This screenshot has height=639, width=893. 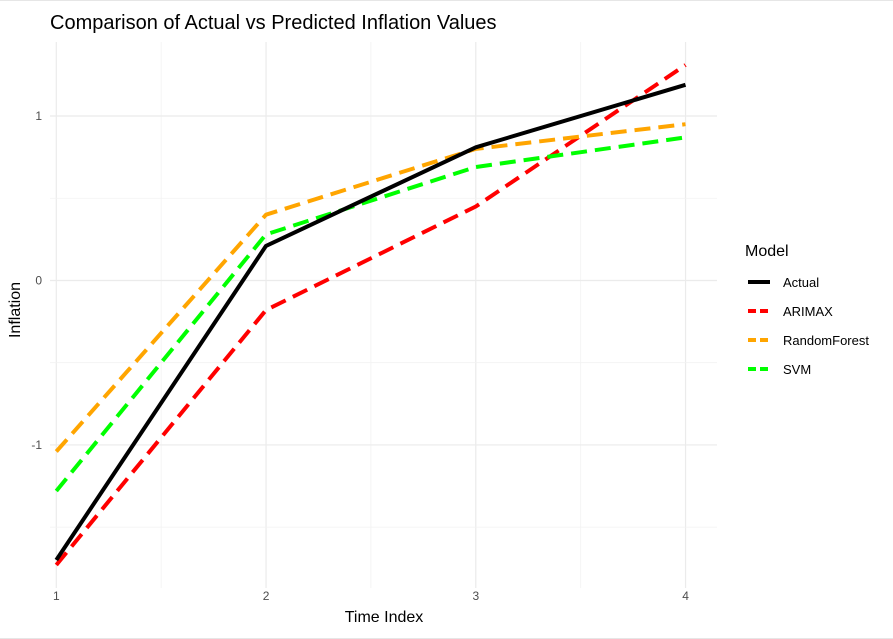 What do you see at coordinates (826, 340) in the screenshot?
I see `legend-label-randomforest: RandomForest` at bounding box center [826, 340].